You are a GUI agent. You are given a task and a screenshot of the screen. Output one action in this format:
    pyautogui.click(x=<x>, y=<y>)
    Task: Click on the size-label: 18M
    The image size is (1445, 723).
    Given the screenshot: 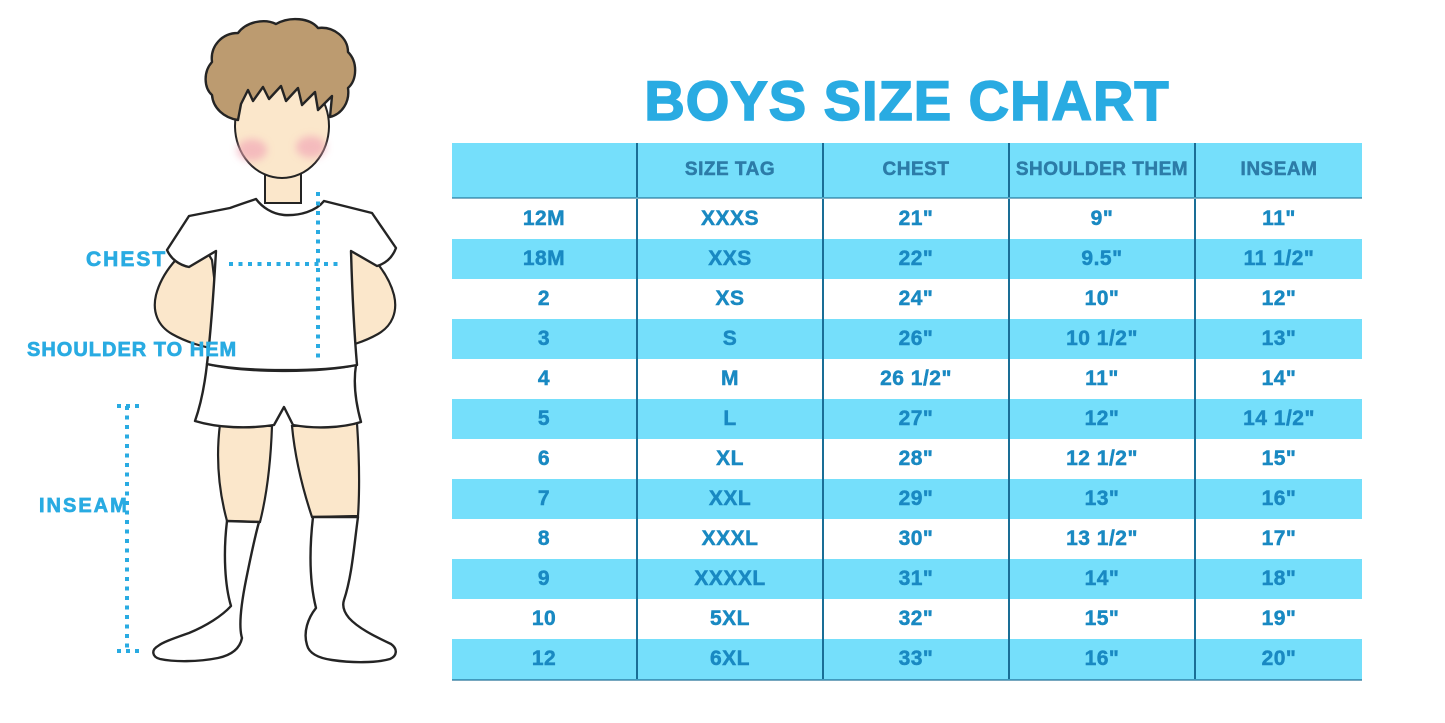 What is the action you would take?
    pyautogui.click(x=544, y=259)
    